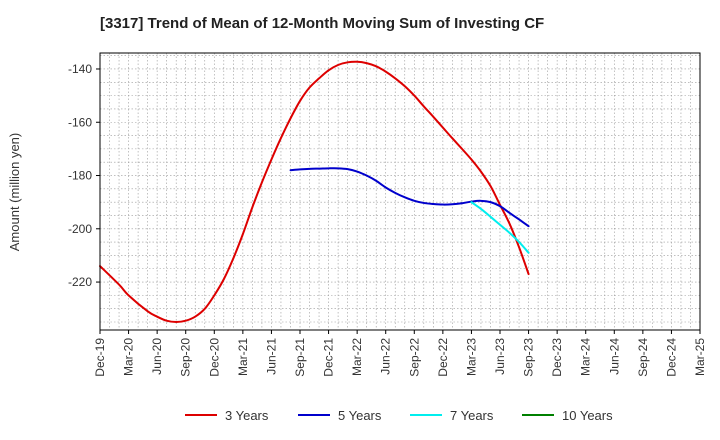 The image size is (720, 440). What do you see at coordinates (386, 356) in the screenshot?
I see `x-tick-label: Jun-22` at bounding box center [386, 356].